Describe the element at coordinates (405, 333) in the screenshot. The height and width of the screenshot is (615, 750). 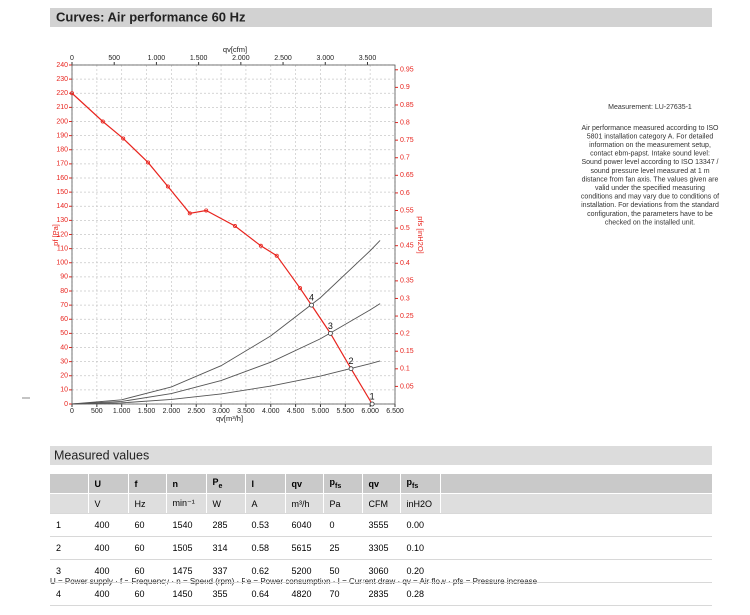
I see `y2-tick-label: 0.2` at that location.